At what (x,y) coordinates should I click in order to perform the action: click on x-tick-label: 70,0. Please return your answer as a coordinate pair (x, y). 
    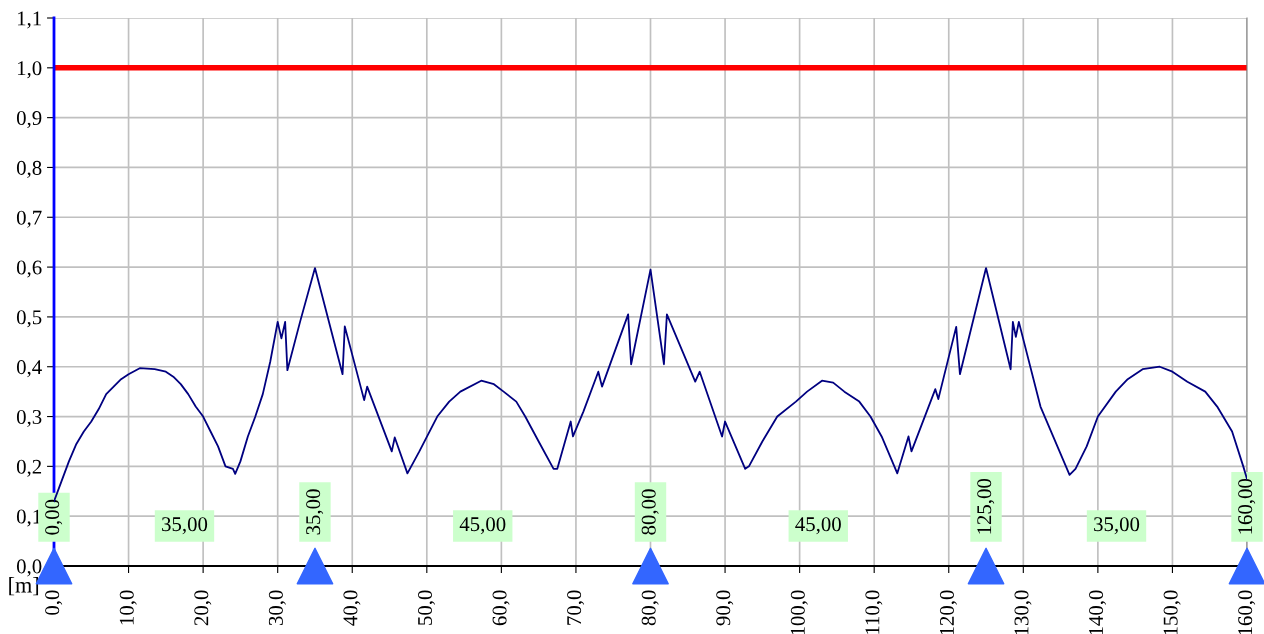
    Looking at the image, I should click on (576, 607).